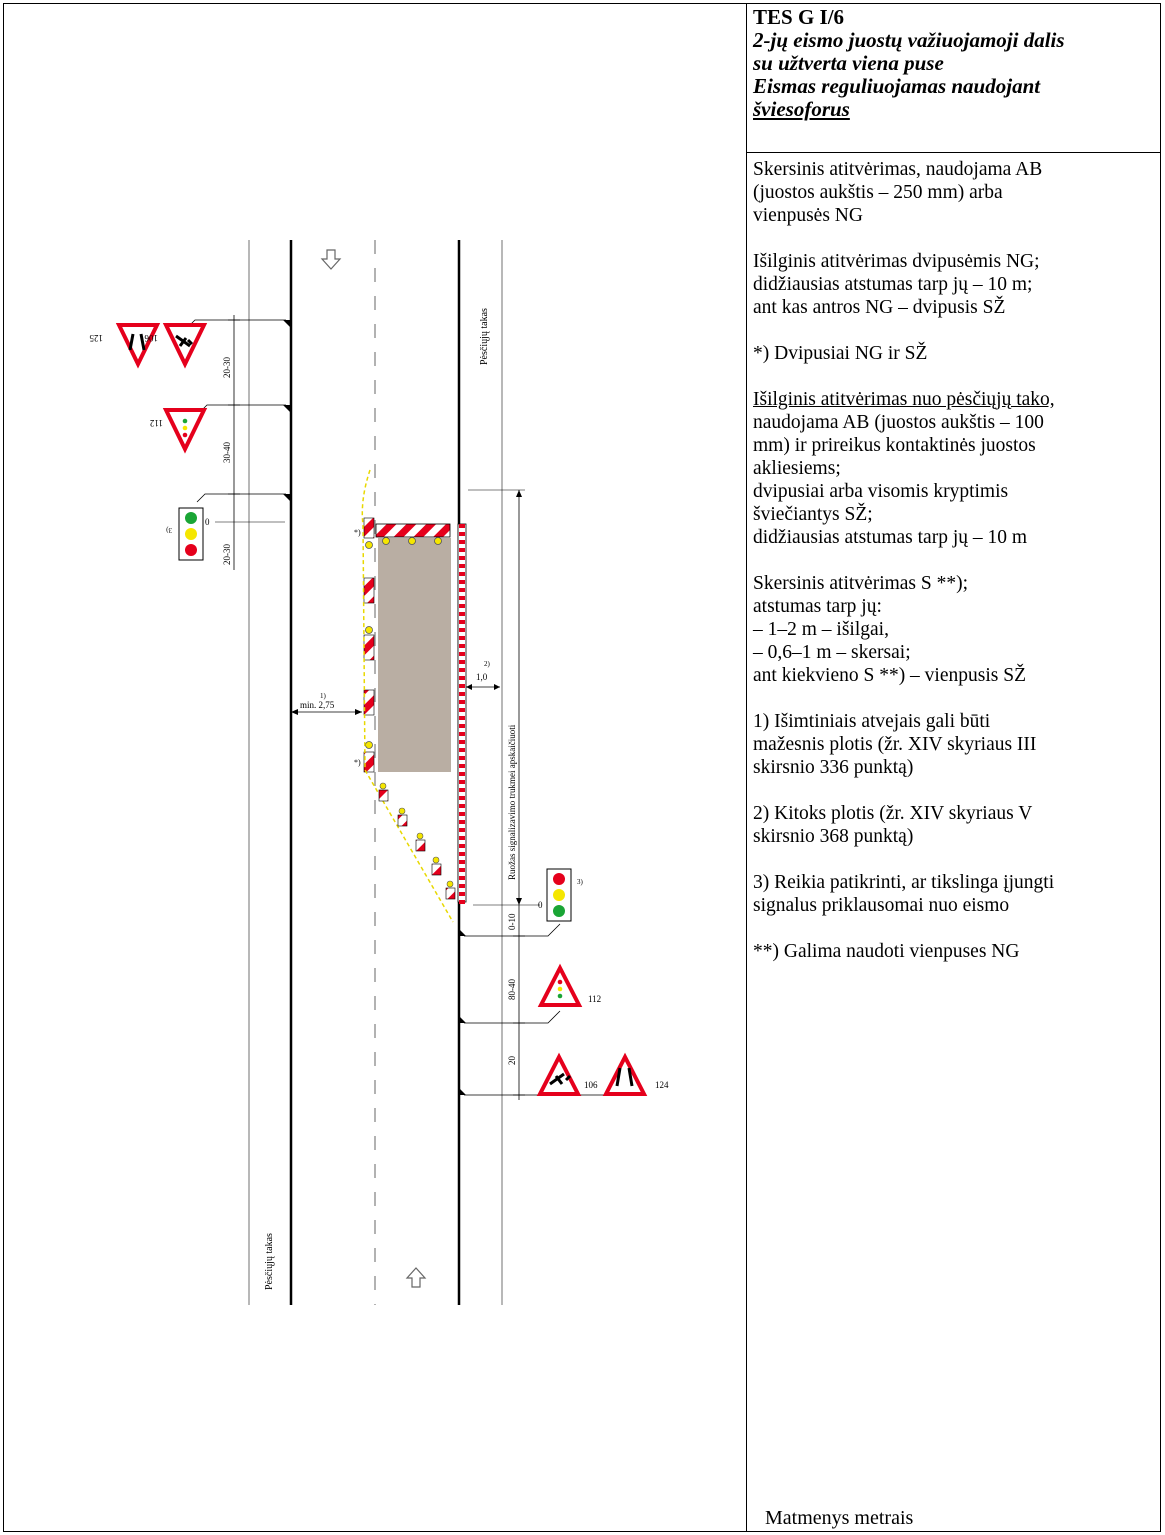  What do you see at coordinates (317, 705) in the screenshot?
I see `lane-width-label: min. 2,75` at bounding box center [317, 705].